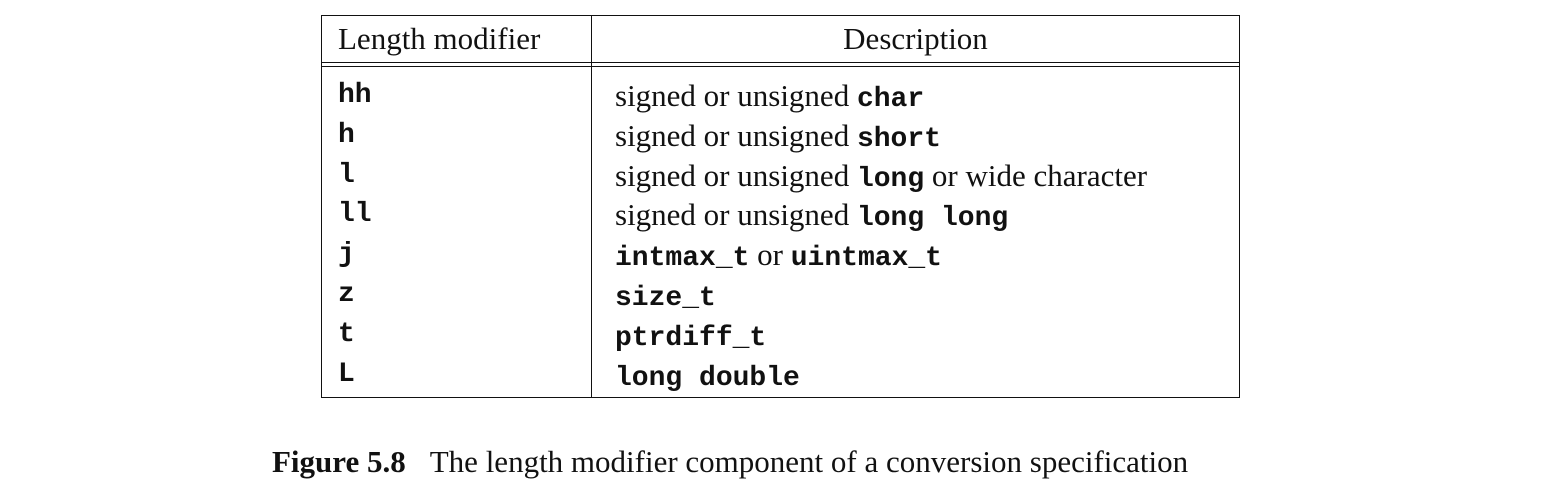 The width and height of the screenshot is (1564, 486). What do you see at coordinates (355, 95) in the screenshot?
I see `modifier-cell: hh` at bounding box center [355, 95].